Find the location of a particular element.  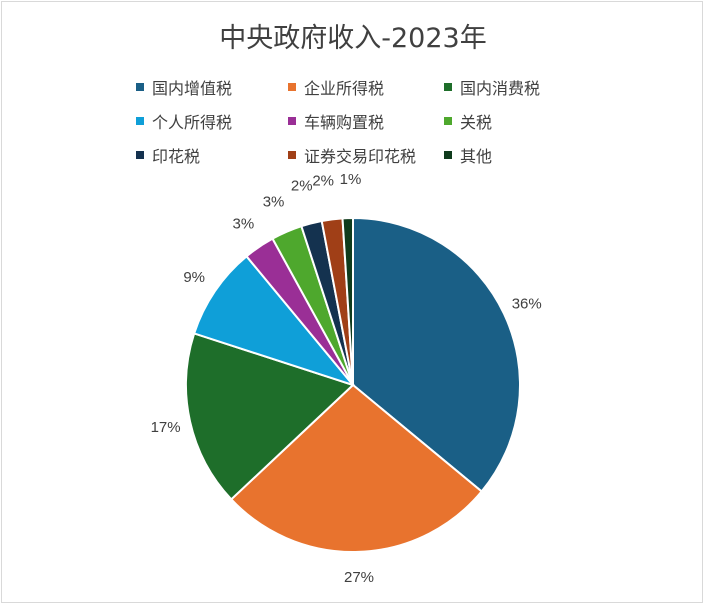

legend-label: 其他 is located at coordinates (476, 156).